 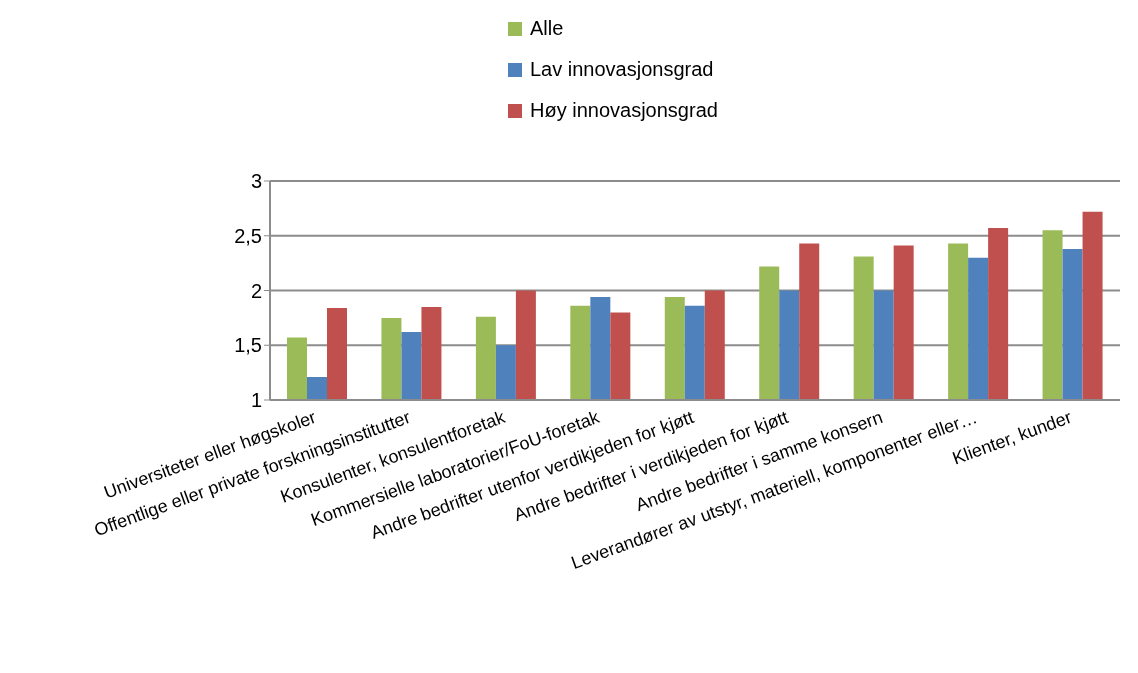 I want to click on y-tick-label: 2, so click(x=256, y=290).